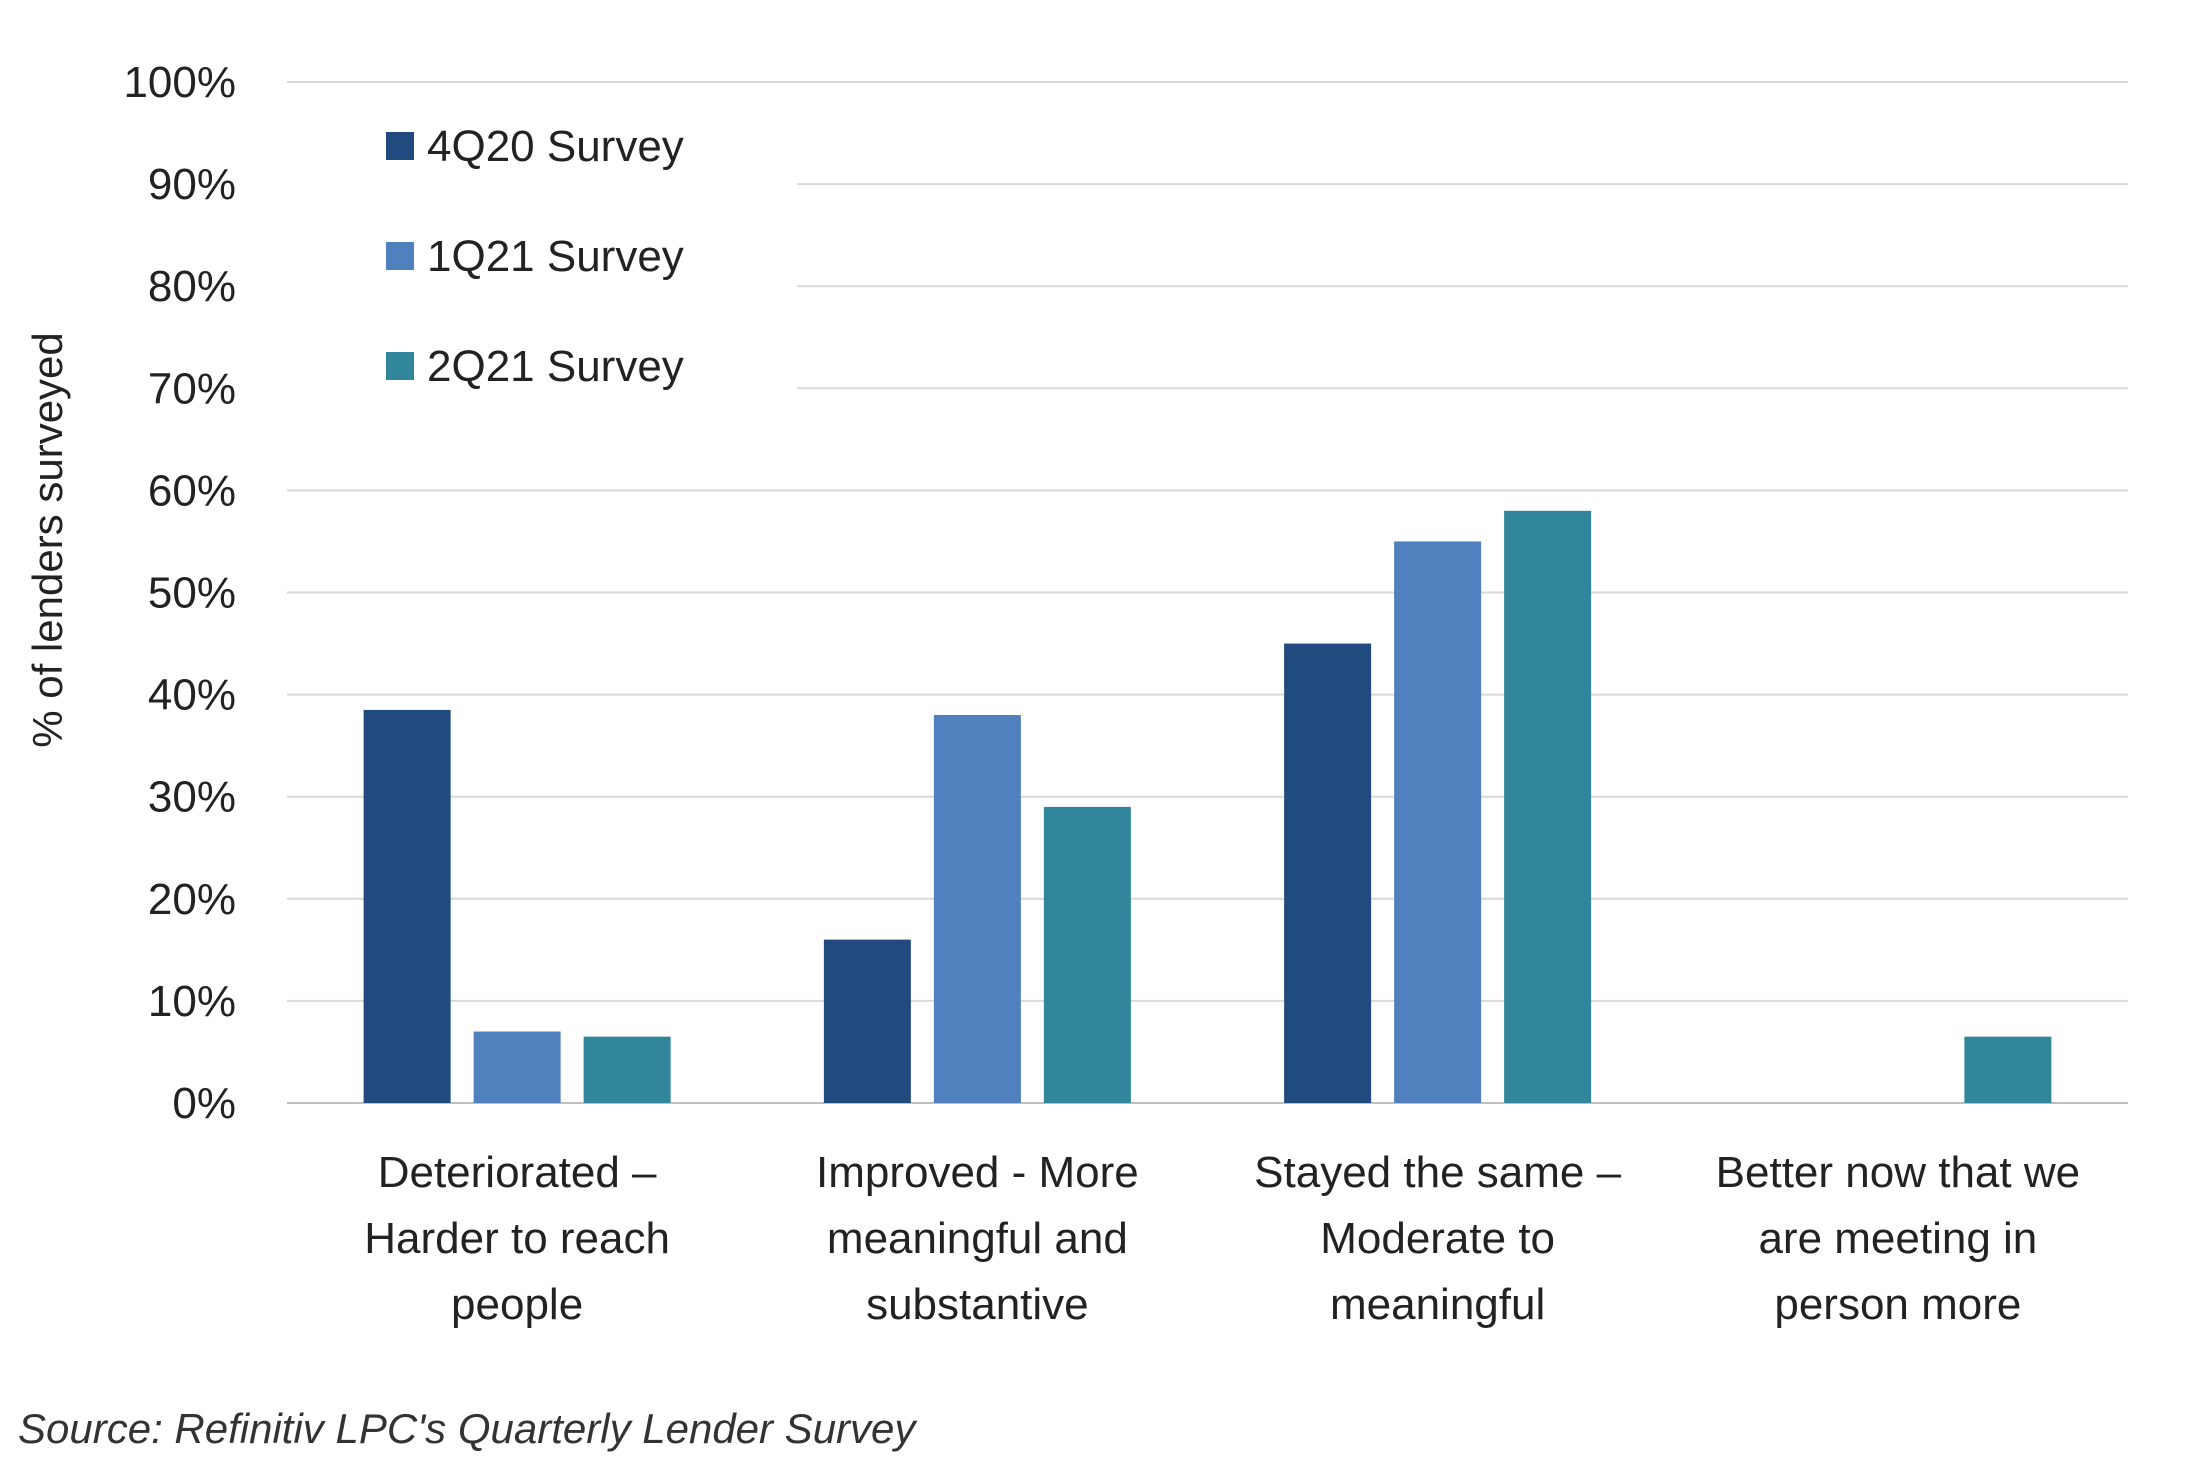 Image resolution: width=2195 pixels, height=1457 pixels. Describe the element at coordinates (1437, 1238) in the screenshot. I see `x-category-label: Stayed the same – Moderate to meaningful` at that location.